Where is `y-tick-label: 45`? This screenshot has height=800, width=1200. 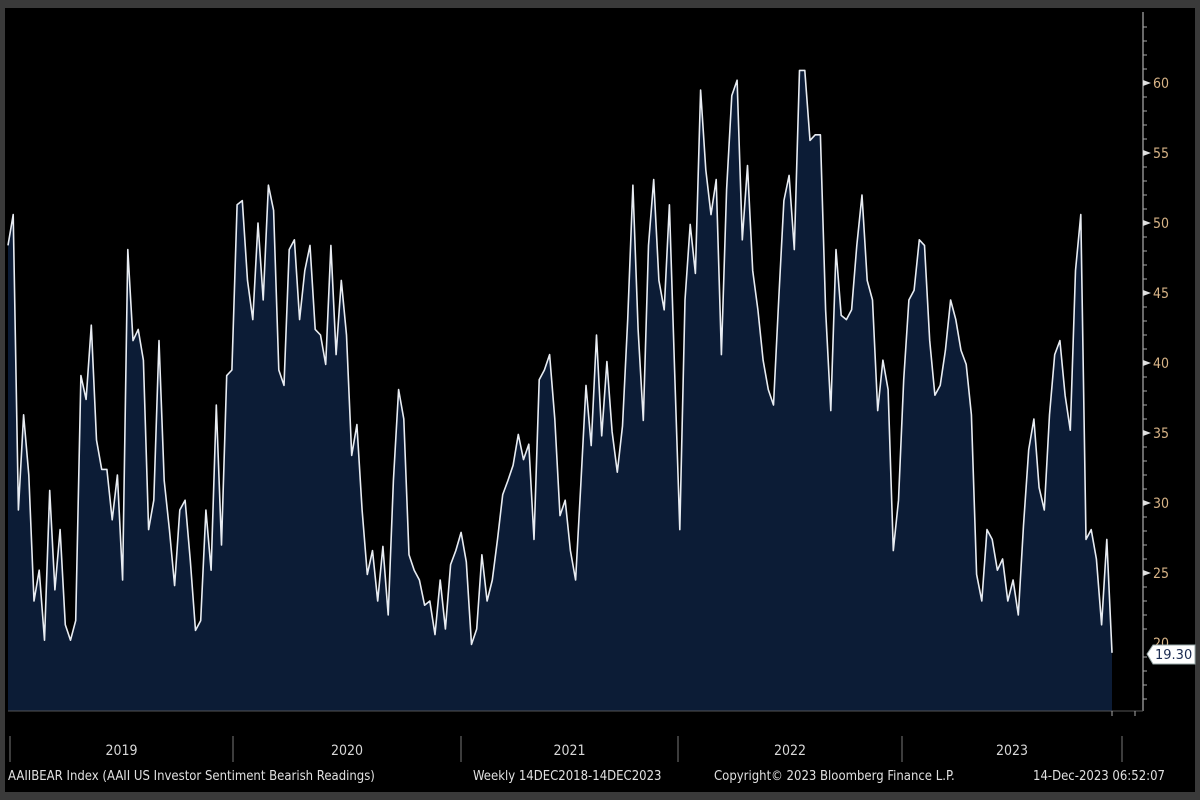
y-tick-label: 45 is located at coordinates (1161, 294).